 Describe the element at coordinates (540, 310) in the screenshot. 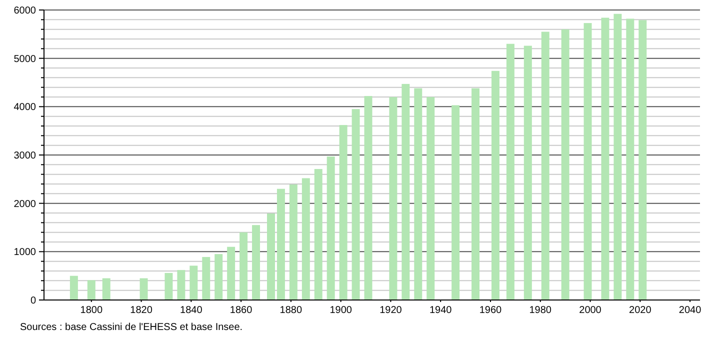

I see `x-tick-label: 1980` at that location.